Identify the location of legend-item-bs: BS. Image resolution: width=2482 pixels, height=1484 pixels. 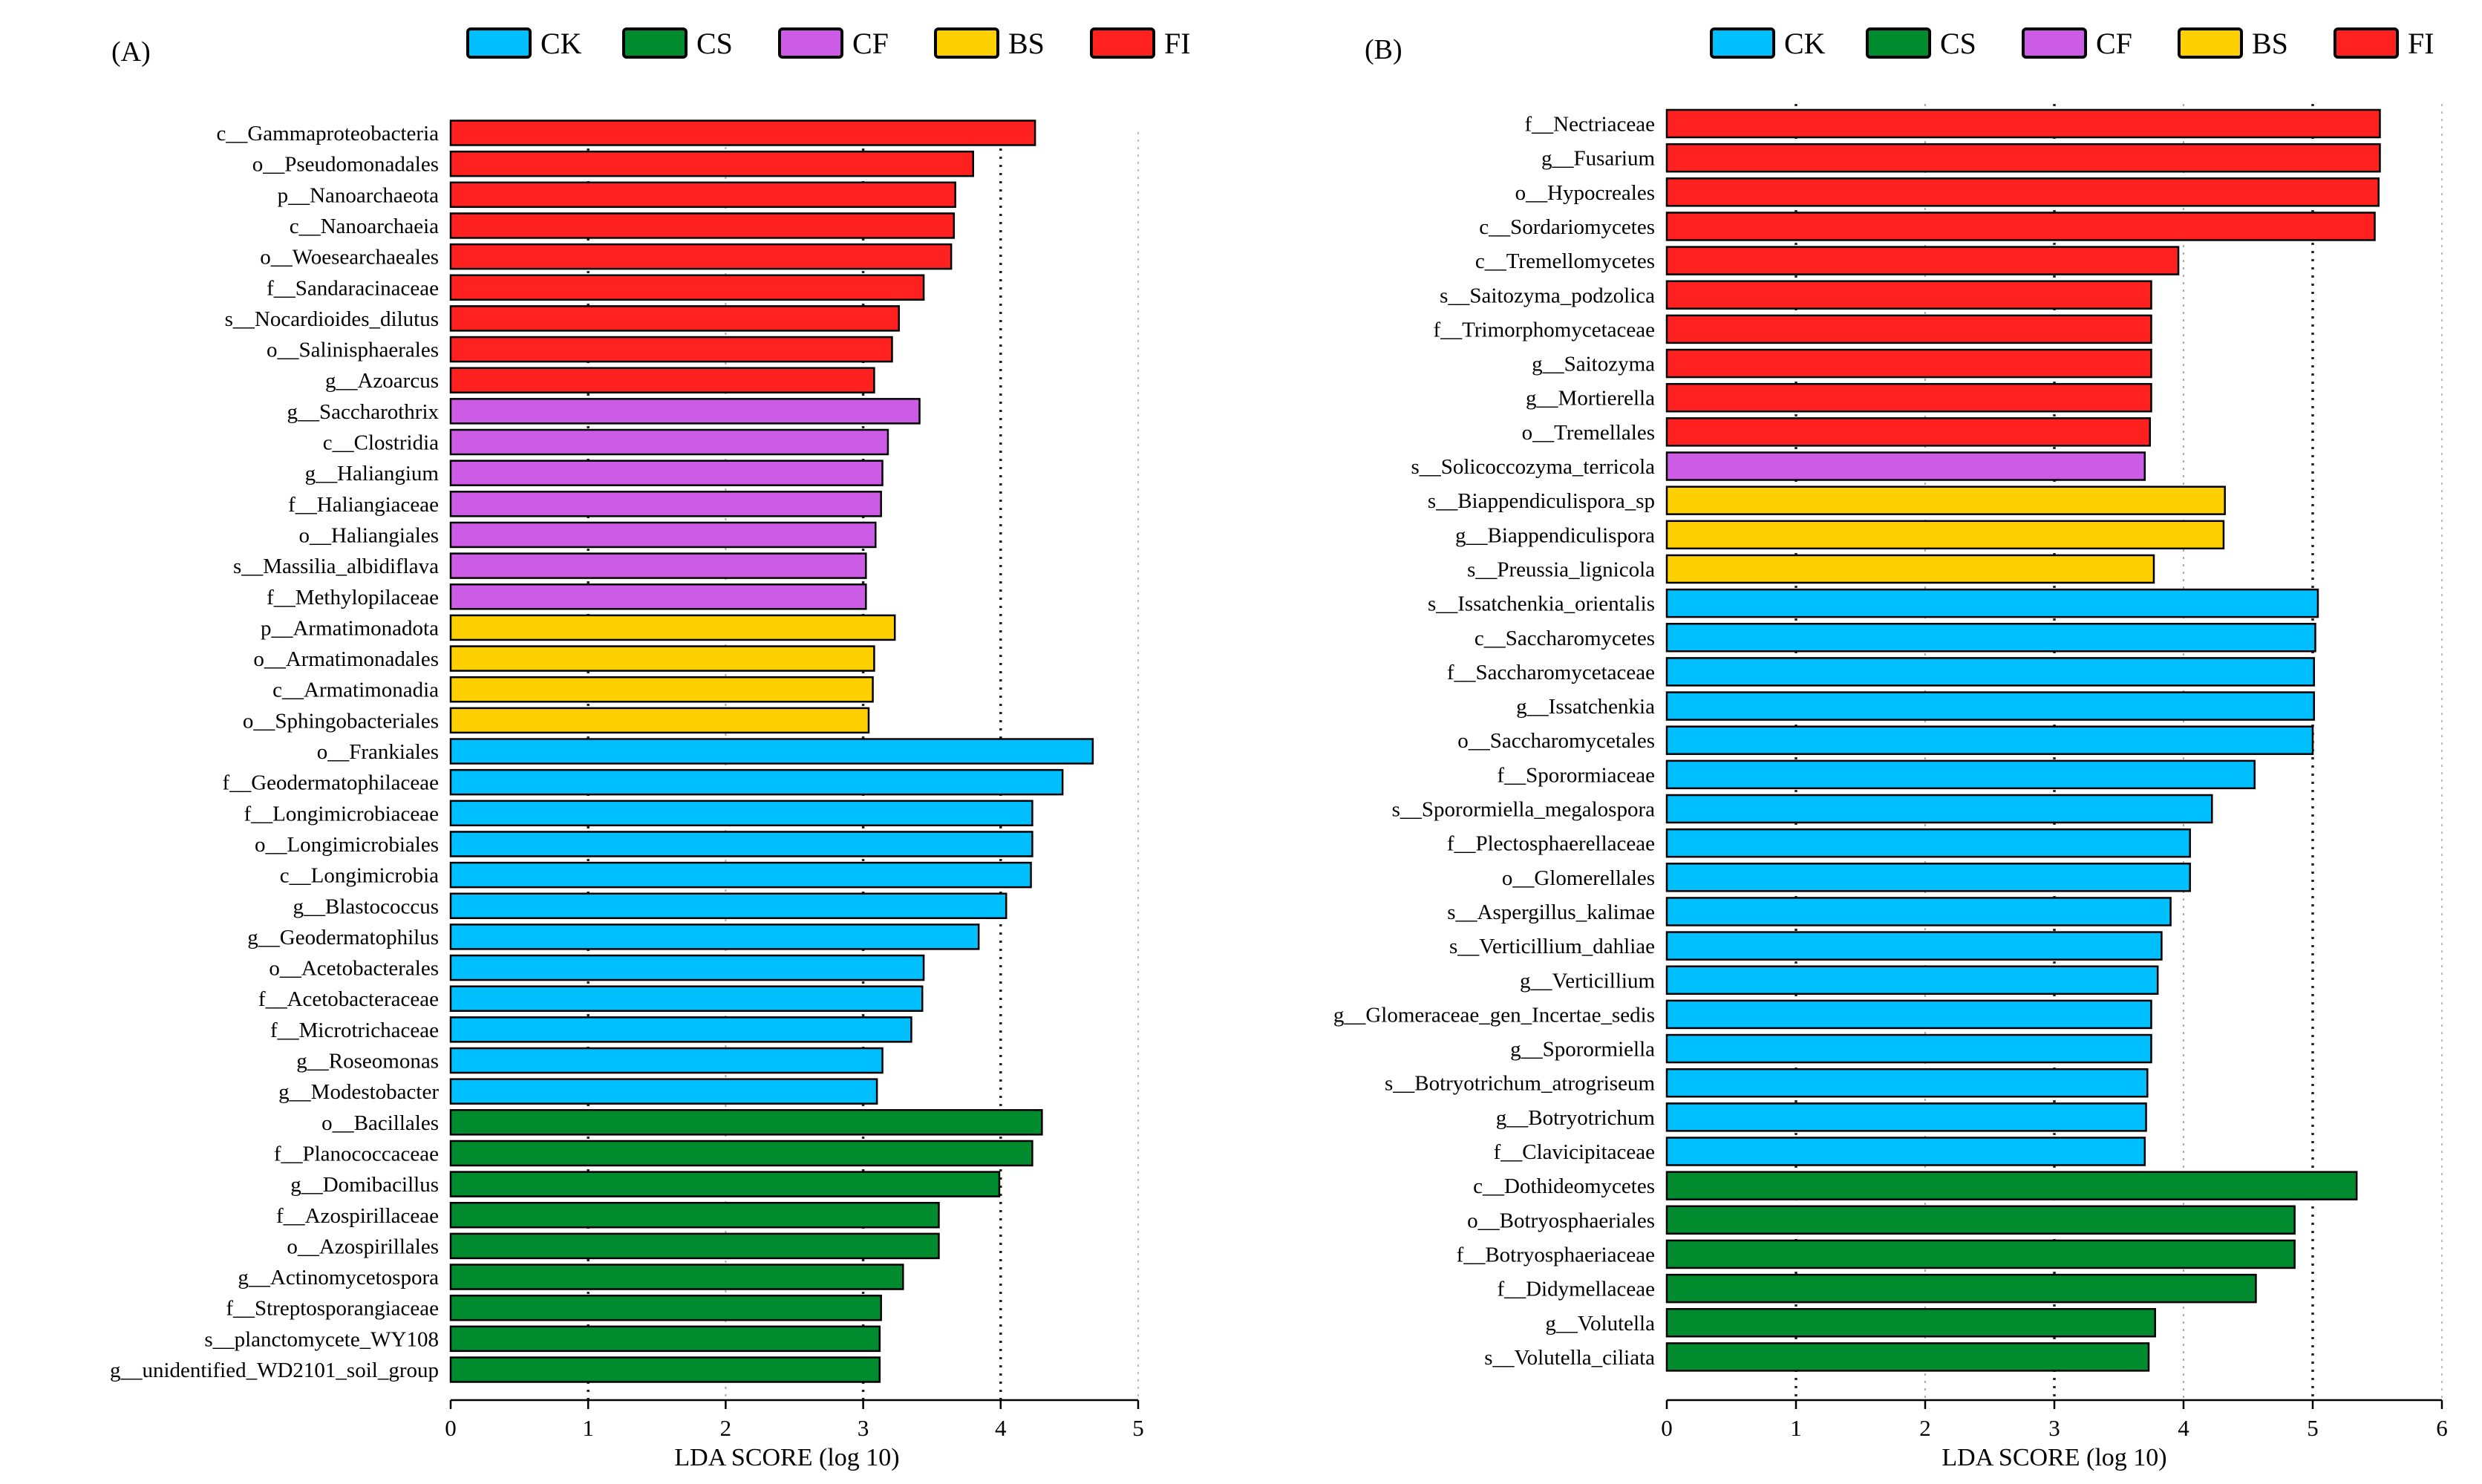
(2233, 43).